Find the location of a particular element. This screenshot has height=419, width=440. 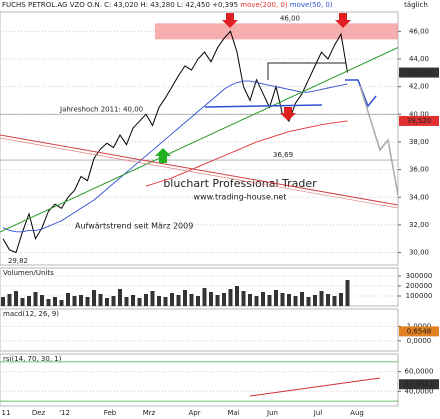

current-value-label: 39,520 is located at coordinates (419, 121).